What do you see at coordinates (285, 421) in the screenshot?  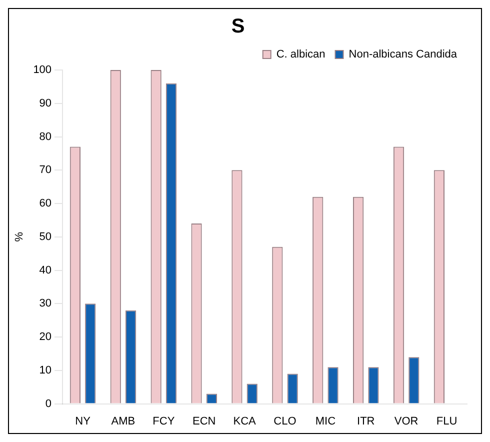 I see `x-tick-label: CLO` at bounding box center [285, 421].